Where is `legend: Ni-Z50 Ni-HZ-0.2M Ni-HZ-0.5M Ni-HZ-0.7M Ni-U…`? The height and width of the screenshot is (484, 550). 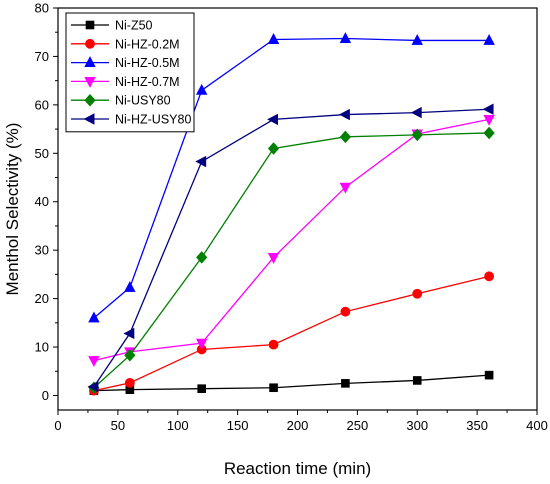 legend: Ni-Z50 Ni-HZ-0.2M Ni-HZ-0.5M Ni-HZ-0.7M Ni-U… is located at coordinates (130, 72).